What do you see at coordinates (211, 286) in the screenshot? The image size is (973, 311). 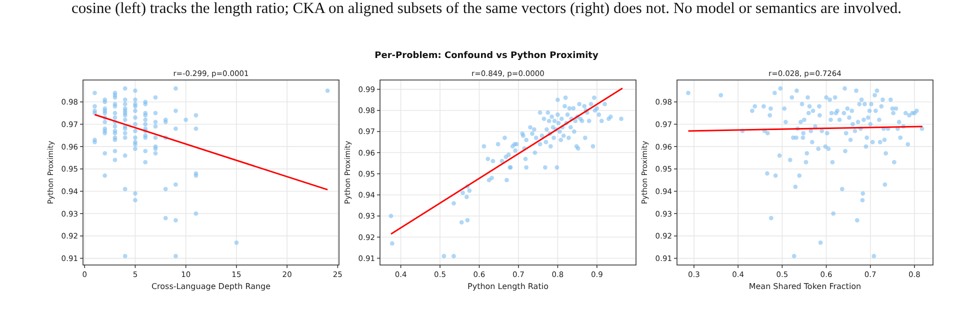 I see `x-axis-title: Cross-Language Depth Range` at bounding box center [211, 286].